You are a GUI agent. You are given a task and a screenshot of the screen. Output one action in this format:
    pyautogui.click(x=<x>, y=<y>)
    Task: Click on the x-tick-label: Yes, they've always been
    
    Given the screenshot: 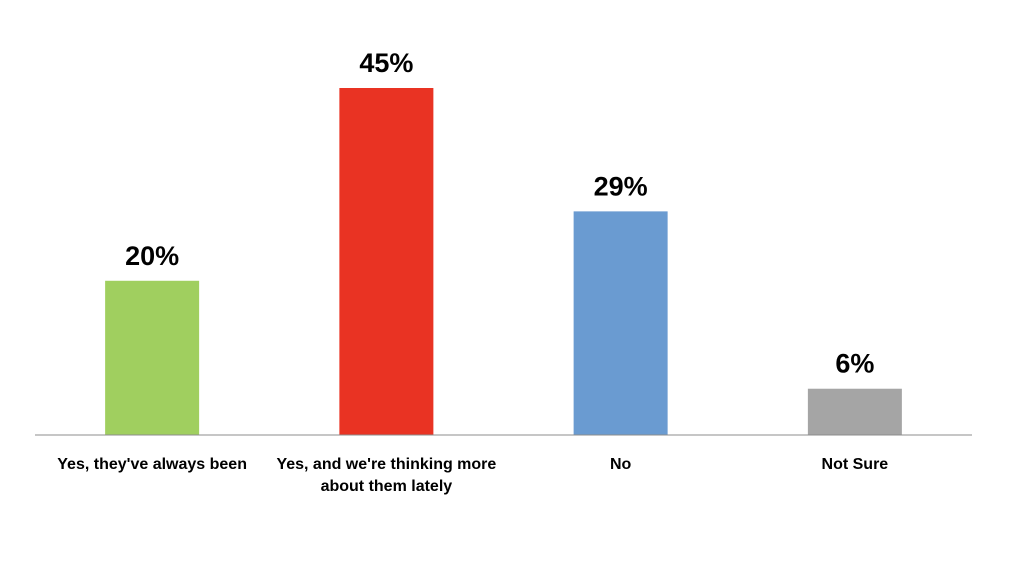 What is the action you would take?
    pyautogui.click(x=152, y=464)
    